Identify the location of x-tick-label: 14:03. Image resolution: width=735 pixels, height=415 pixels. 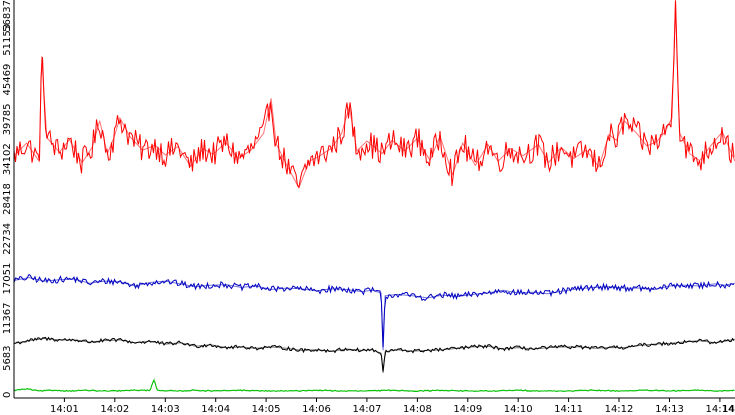
(165, 409).